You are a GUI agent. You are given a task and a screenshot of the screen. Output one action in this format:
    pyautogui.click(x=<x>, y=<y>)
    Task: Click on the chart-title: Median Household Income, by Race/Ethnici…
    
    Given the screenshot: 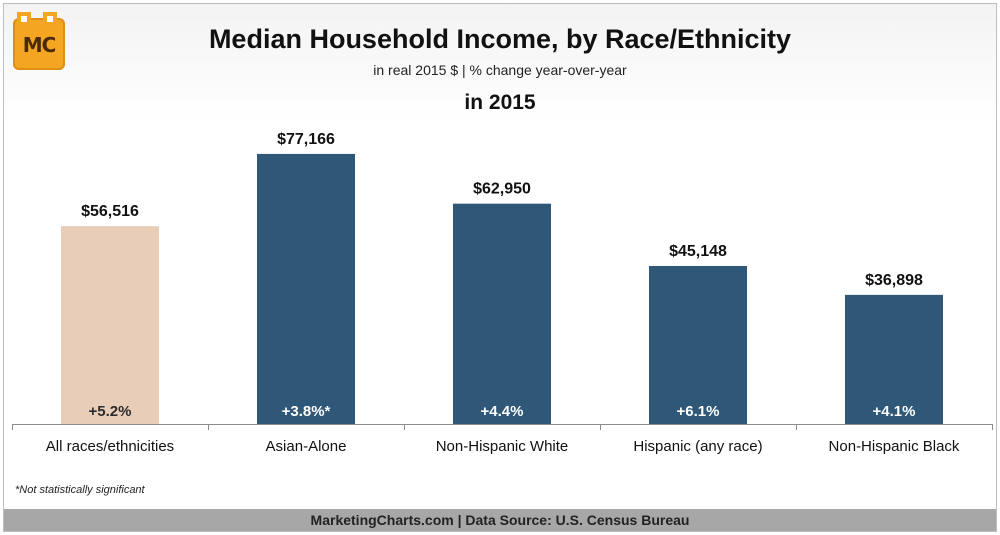 What is the action you would take?
    pyautogui.click(x=500, y=39)
    